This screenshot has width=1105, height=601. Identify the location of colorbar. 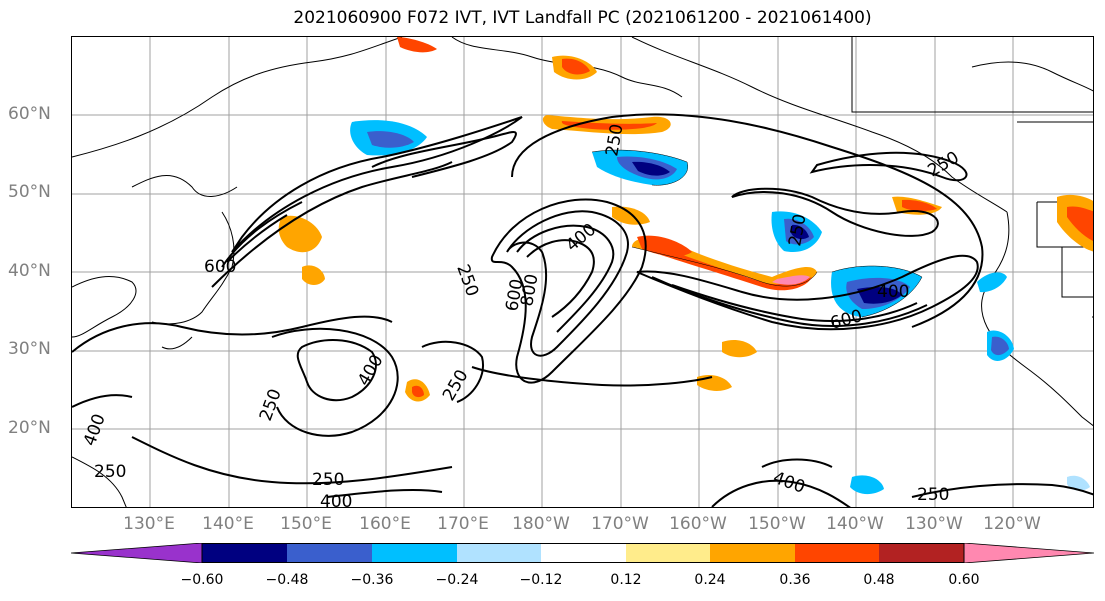
(582, 553).